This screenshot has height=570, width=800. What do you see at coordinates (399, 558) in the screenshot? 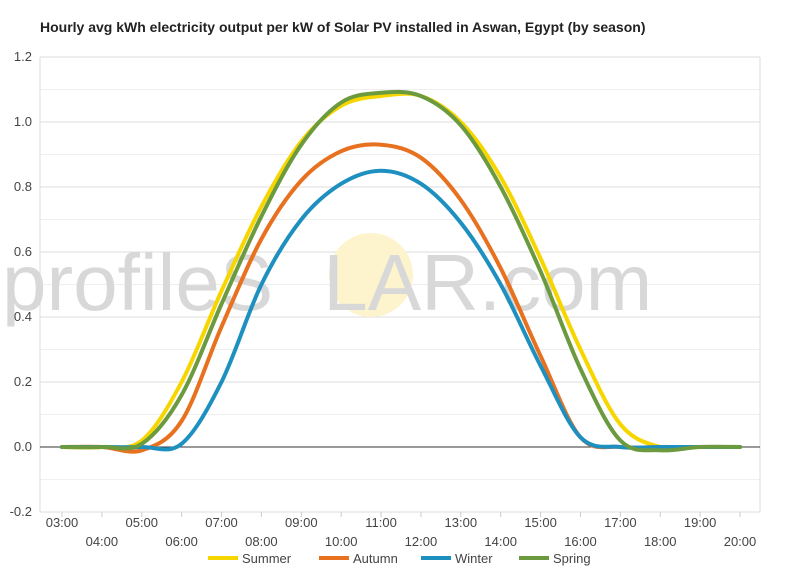
I see `legend: Summer Autumn Winter Spring` at bounding box center [399, 558].